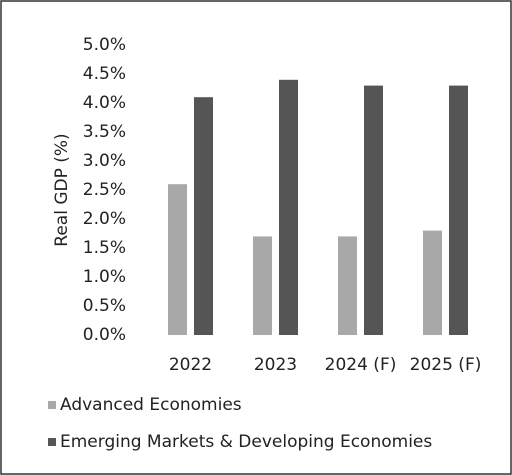 The image size is (512, 475). Describe the element at coordinates (104, 219) in the screenshot. I see `y-tick-label: 2.0%` at that location.